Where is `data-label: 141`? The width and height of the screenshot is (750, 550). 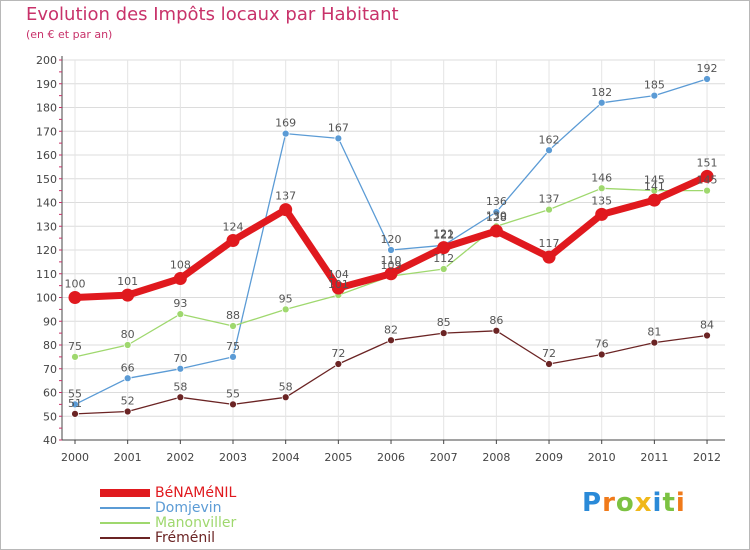
data-label: 141 is located at coordinates (654, 186).